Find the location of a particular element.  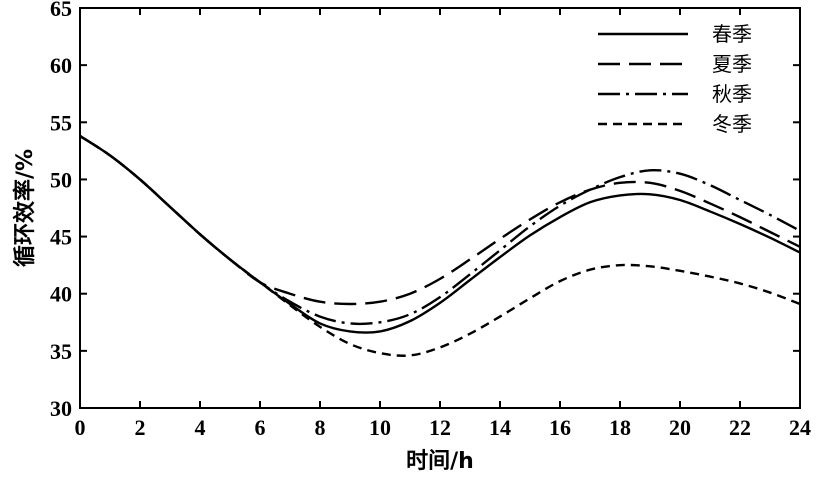

x-tick-label: 22 is located at coordinates (740, 427).